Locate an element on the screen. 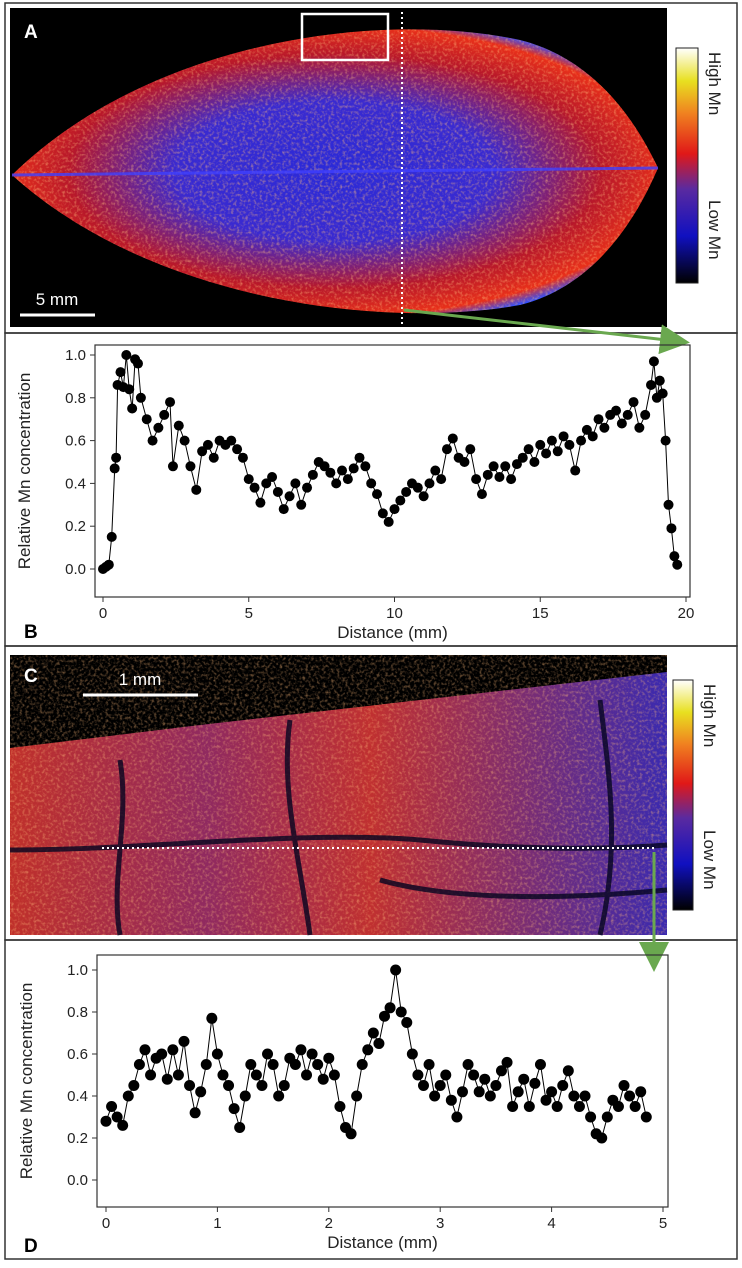 This screenshot has height=1268, width=742. y-tick-label: 0.6 is located at coordinates (75, 441).